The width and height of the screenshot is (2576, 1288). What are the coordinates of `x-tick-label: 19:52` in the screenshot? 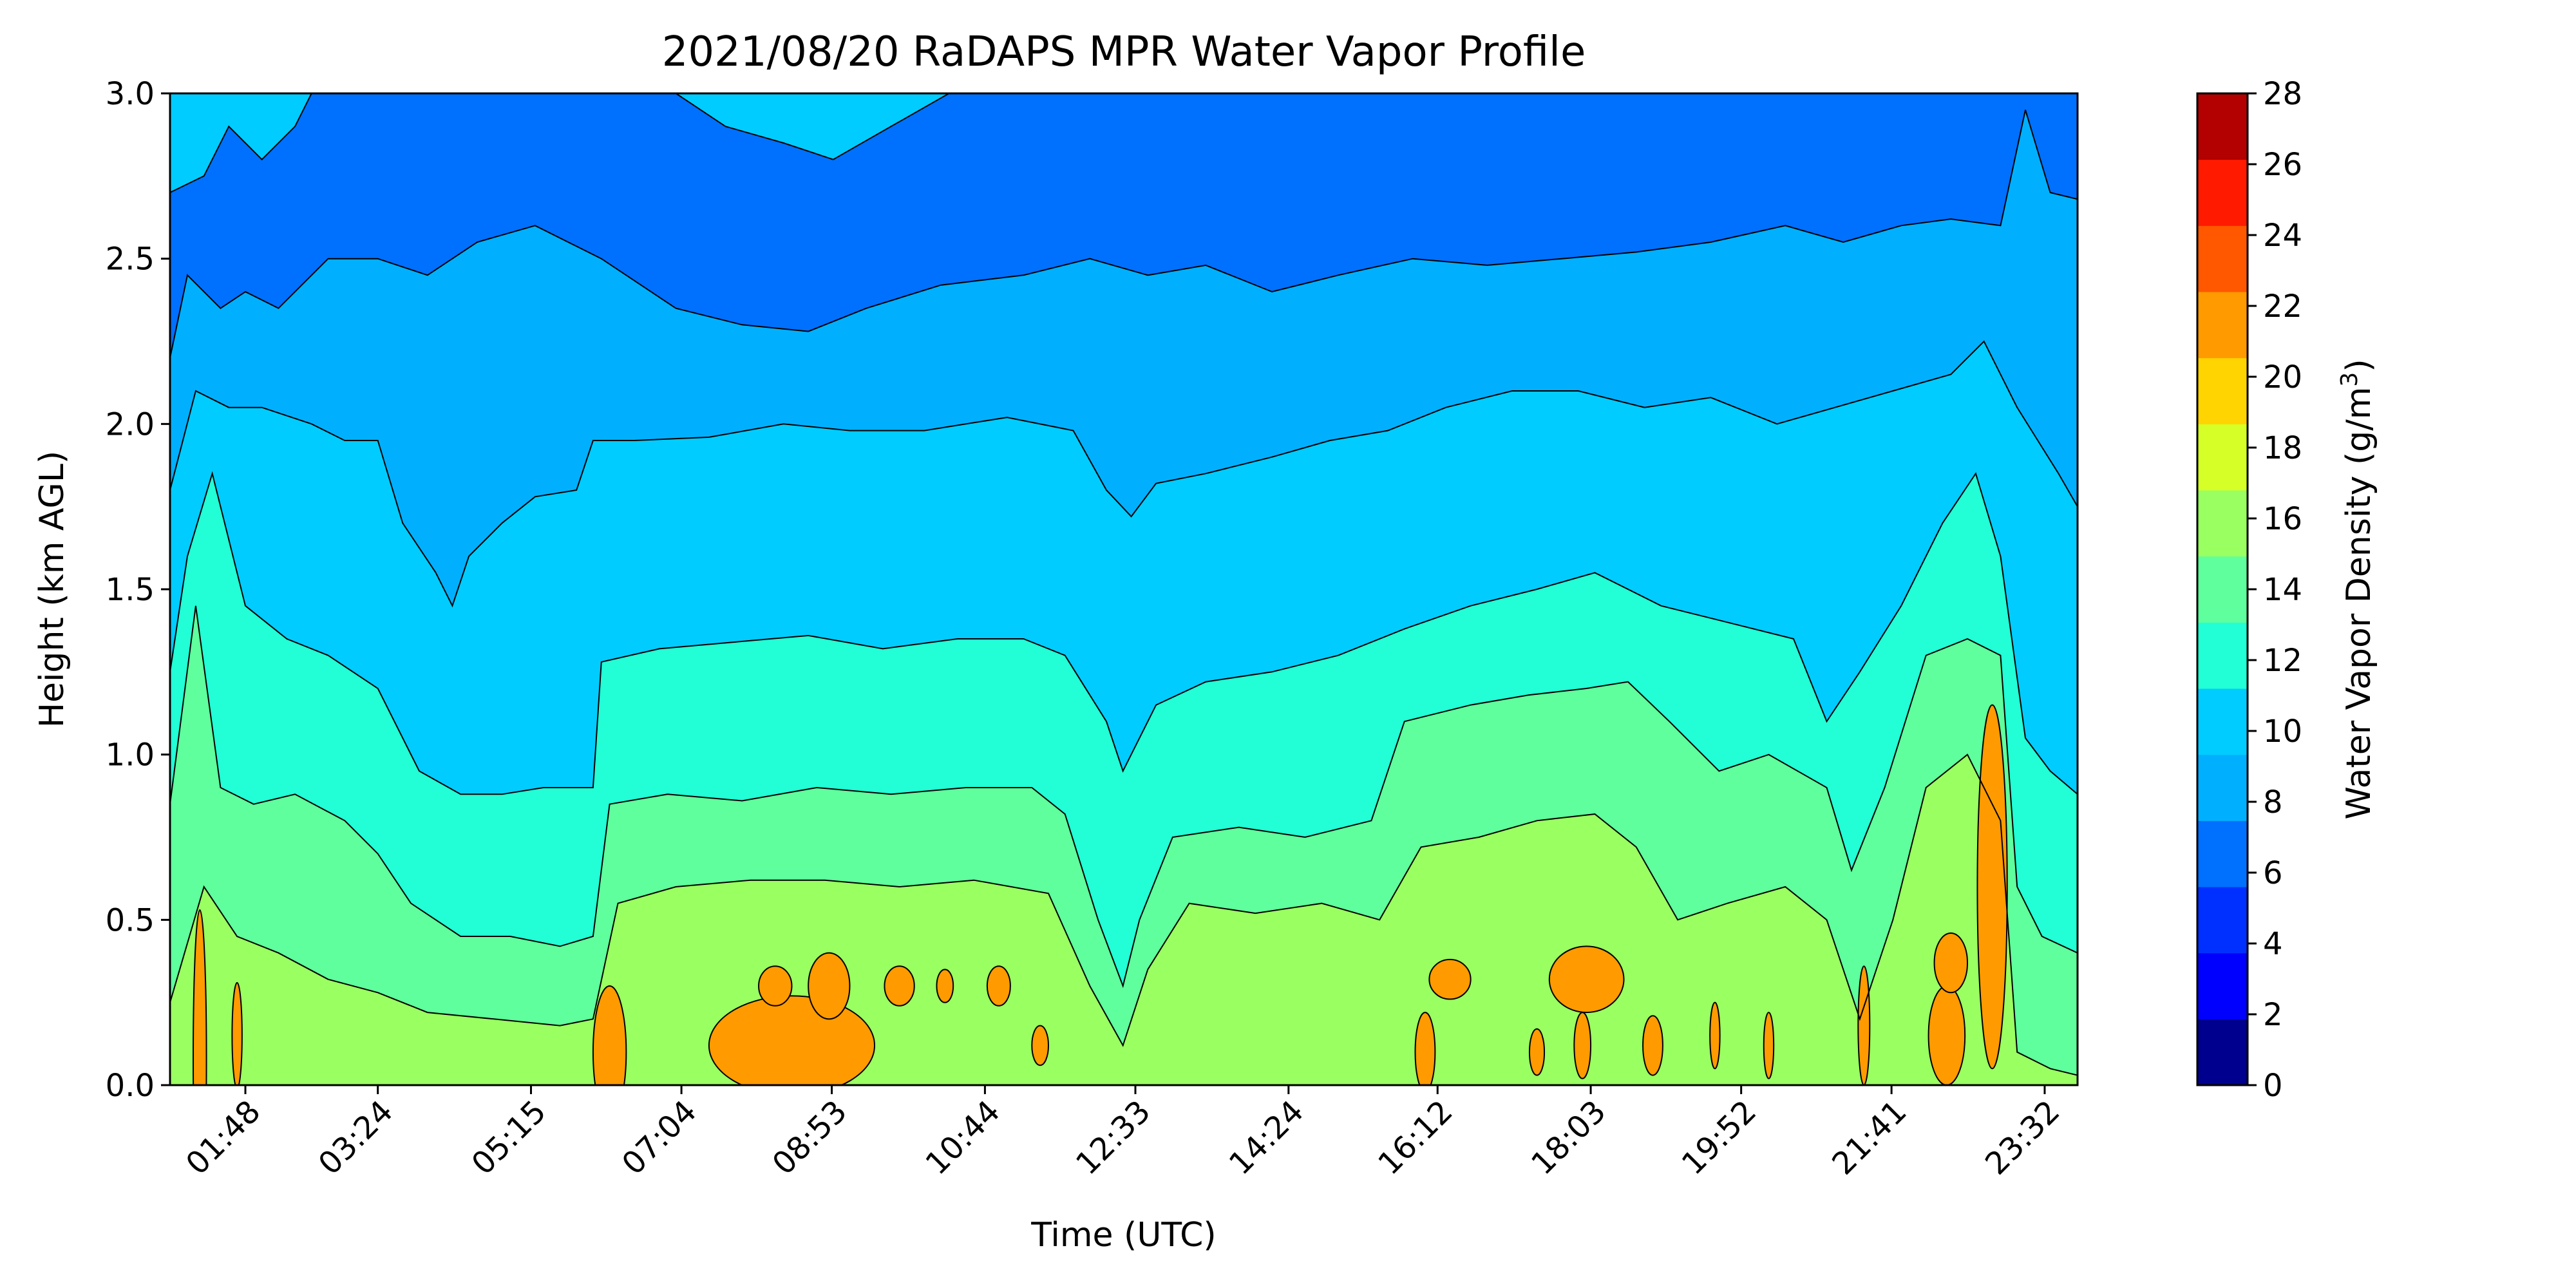 It's located at (1719, 1138).